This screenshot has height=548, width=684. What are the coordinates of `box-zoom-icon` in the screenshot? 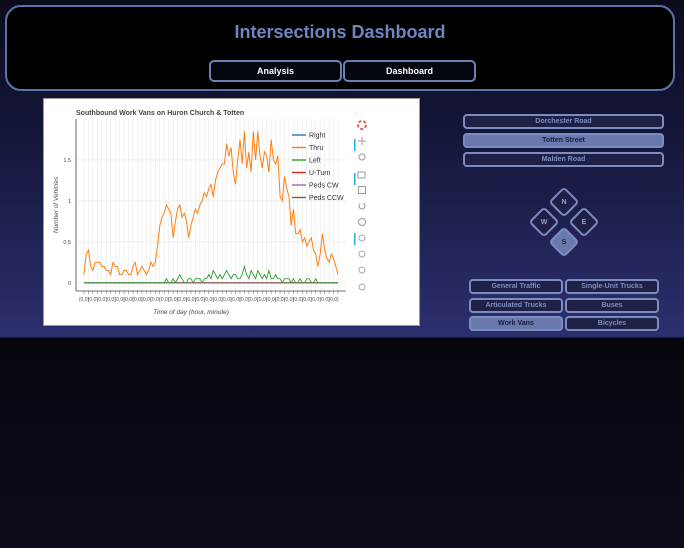 It's located at (362, 157).